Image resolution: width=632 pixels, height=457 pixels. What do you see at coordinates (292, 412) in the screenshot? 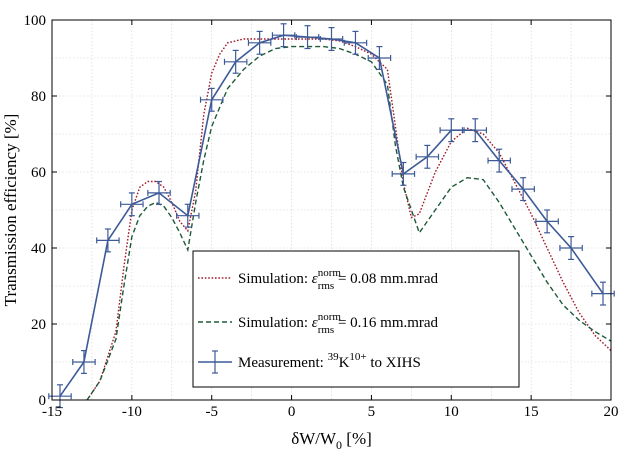
I see `x-tick-label: 0` at bounding box center [292, 412].